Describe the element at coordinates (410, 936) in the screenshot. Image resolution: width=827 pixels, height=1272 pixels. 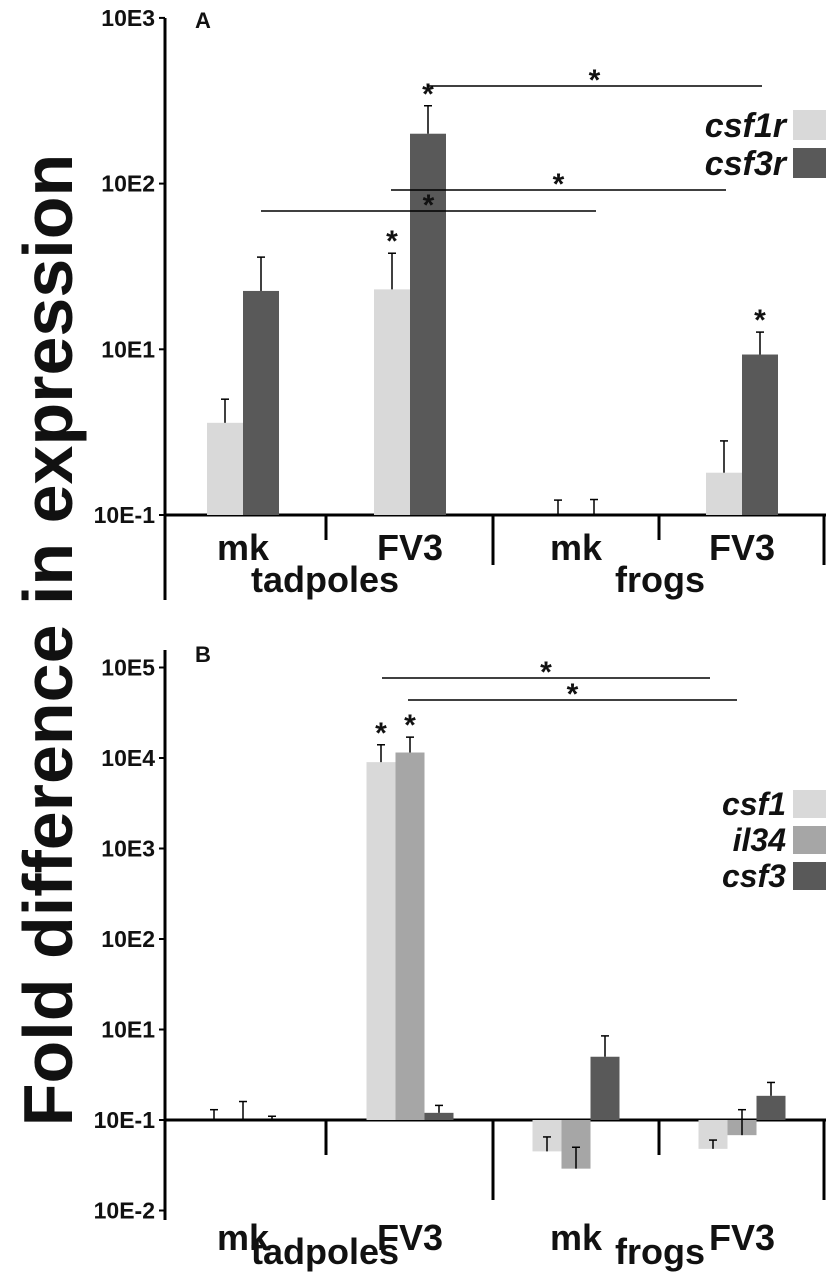
I see `bar-il34` at that location.